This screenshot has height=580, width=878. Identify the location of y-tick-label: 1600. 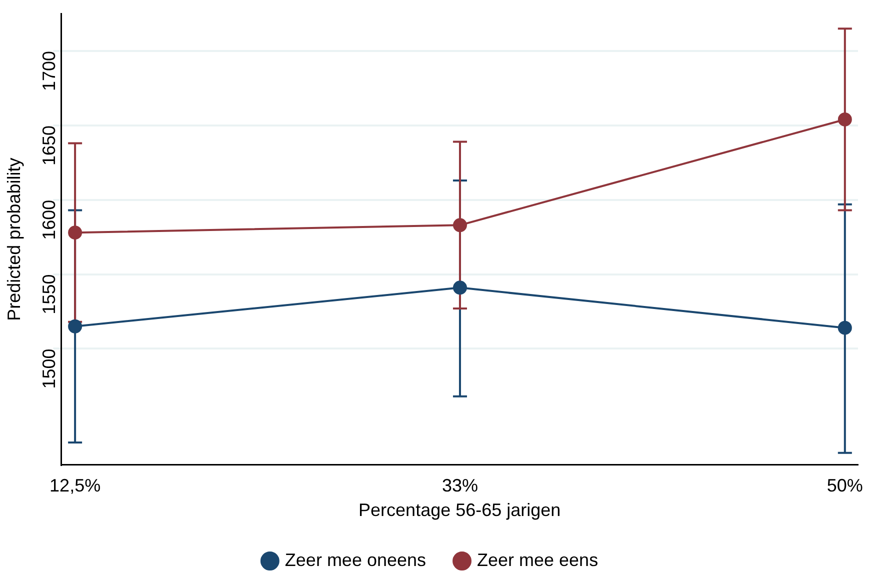
(49, 220).